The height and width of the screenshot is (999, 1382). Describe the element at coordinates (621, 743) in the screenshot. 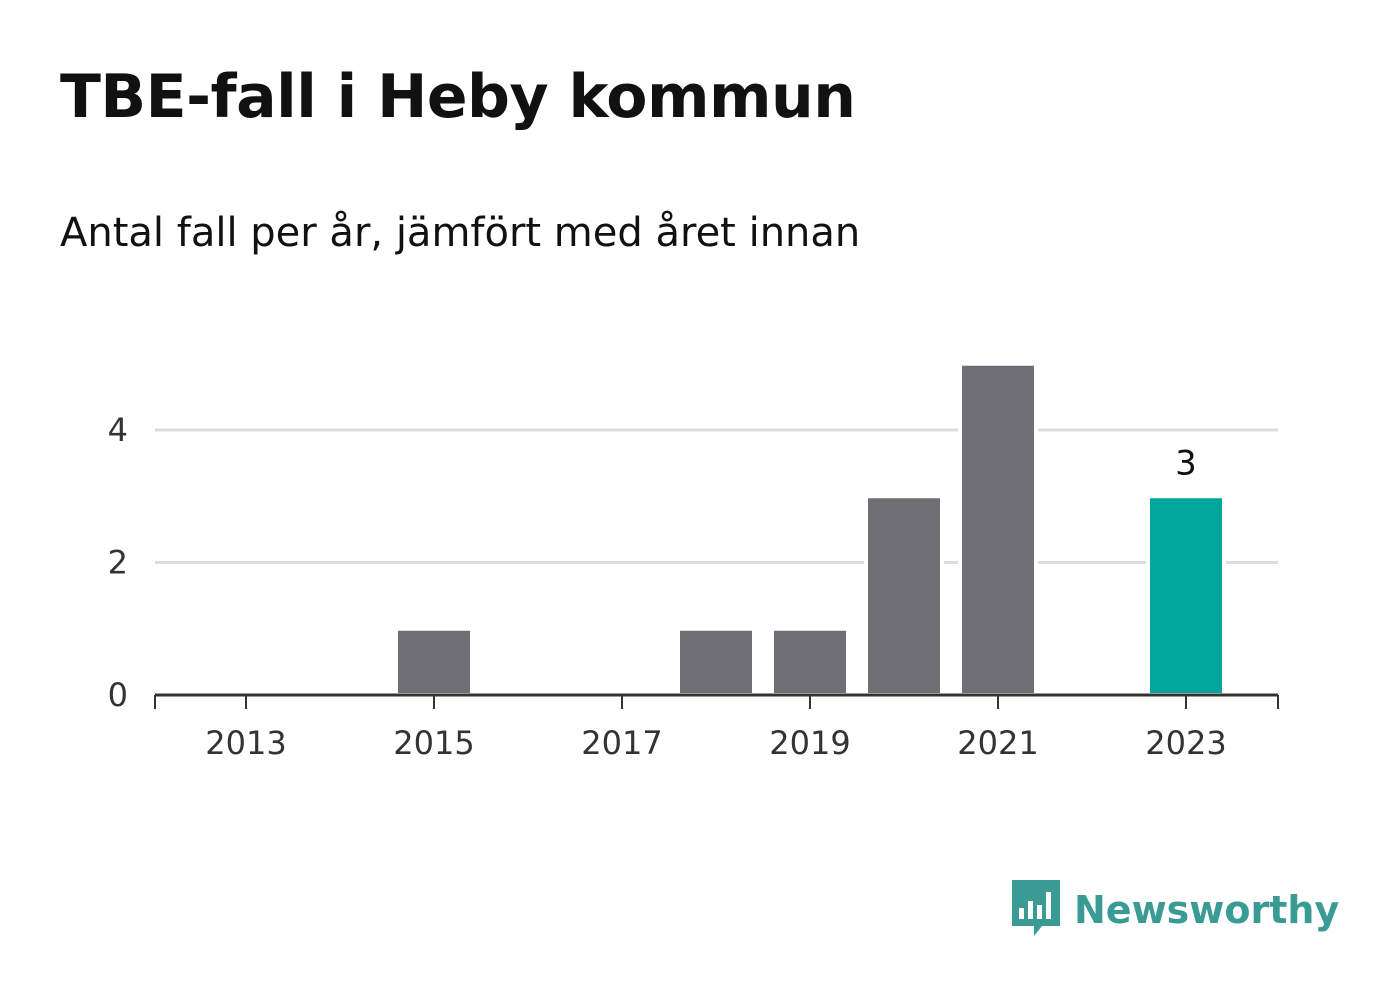

I see `x-tick-label: 2017` at that location.